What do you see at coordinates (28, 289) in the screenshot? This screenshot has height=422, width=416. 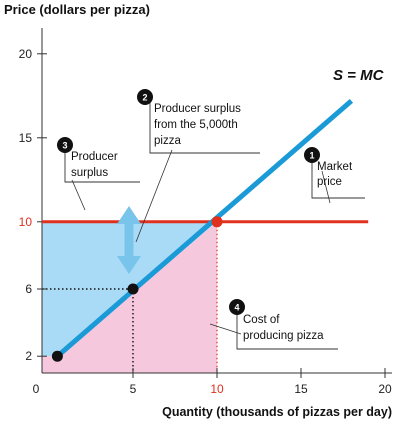 I see `y-tick-label: 6` at bounding box center [28, 289].